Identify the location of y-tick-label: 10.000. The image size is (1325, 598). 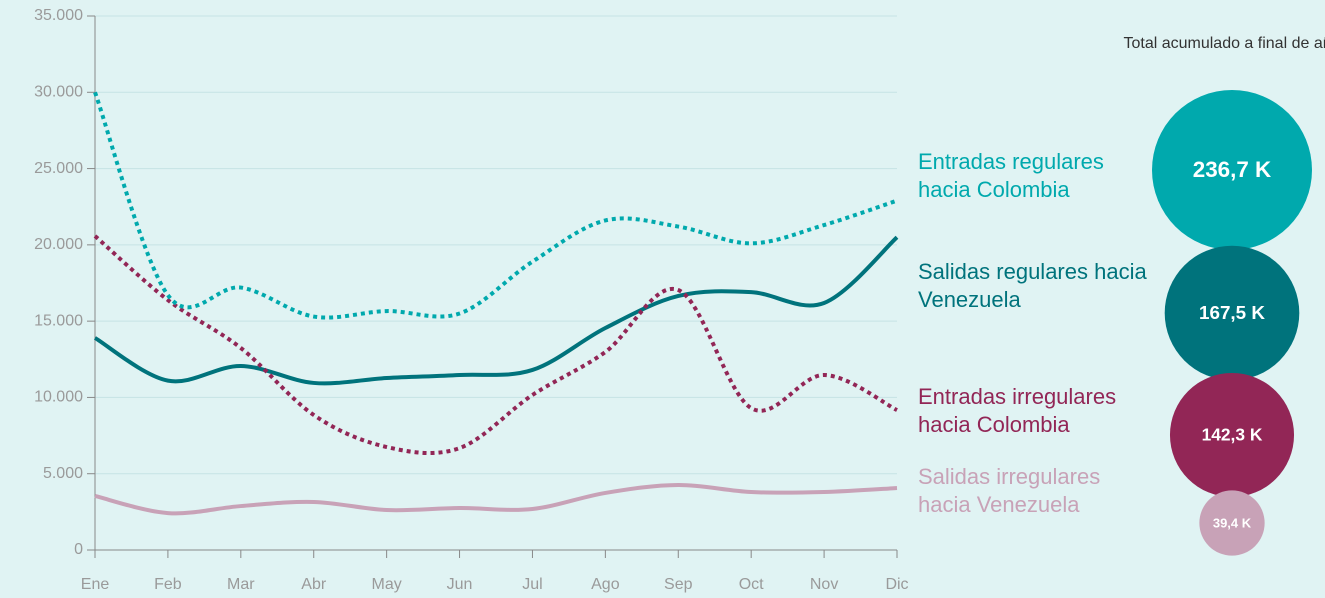
(58, 397).